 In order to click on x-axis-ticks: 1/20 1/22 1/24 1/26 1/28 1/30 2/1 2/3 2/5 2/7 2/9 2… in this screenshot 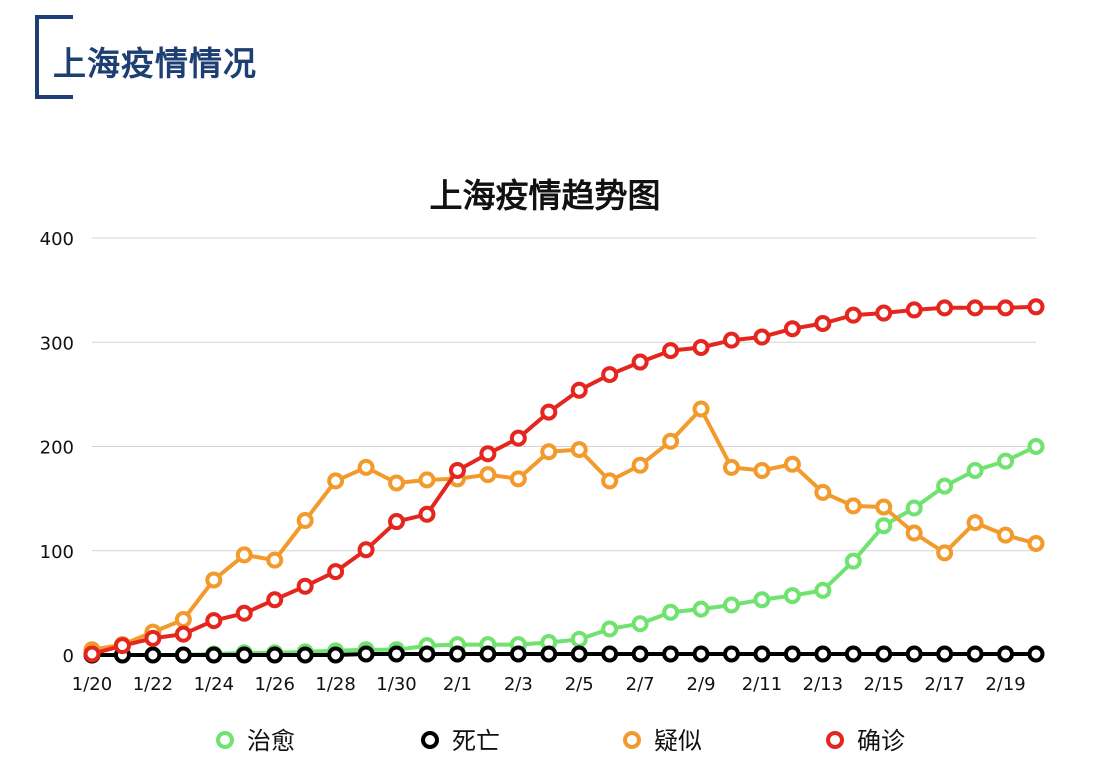, I will do `click(549, 684)`.